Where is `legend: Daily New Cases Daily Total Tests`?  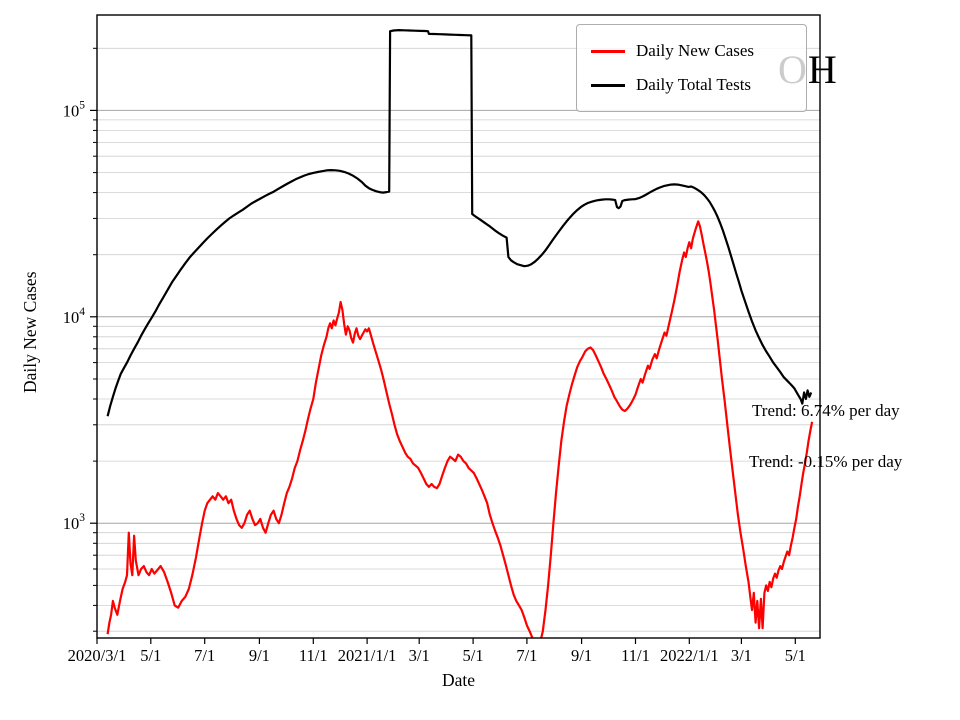 legend: Daily New Cases Daily Total Tests is located at coordinates (691, 68).